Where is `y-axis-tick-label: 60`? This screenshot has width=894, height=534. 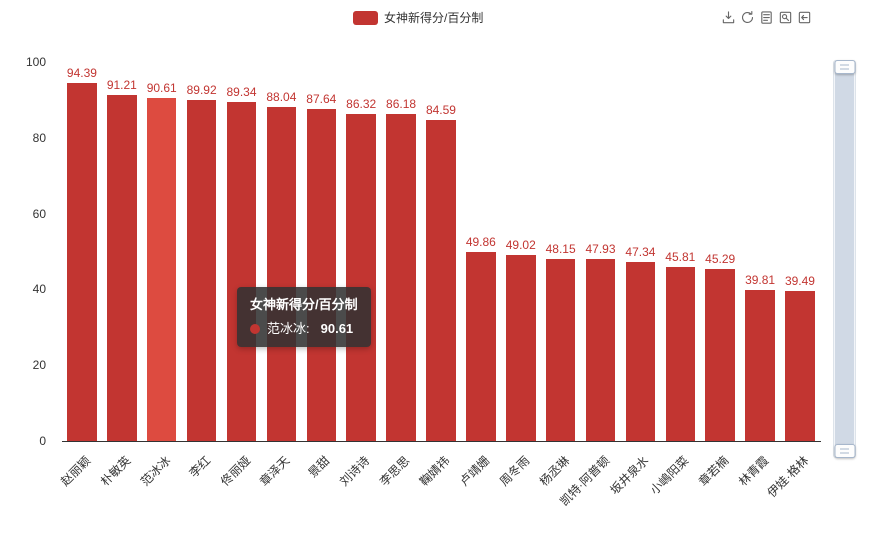
y-axis-tick-label: 60 is located at coordinates (39, 213).